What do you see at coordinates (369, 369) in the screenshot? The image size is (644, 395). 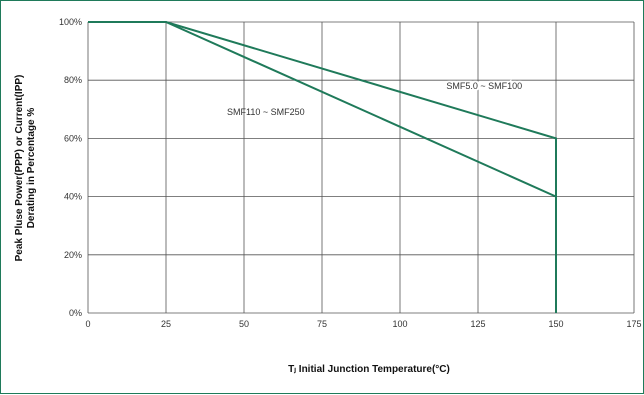 I see `x-axis-title: Tⱼ Initial Junction Temperature(°C)` at bounding box center [369, 369].